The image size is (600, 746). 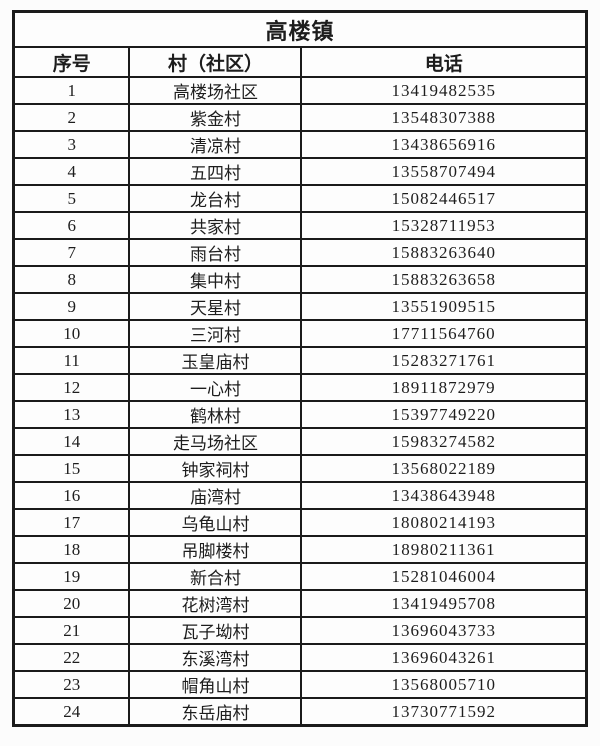 I want to click on cell-phone: 13730771592, so click(x=444, y=712).